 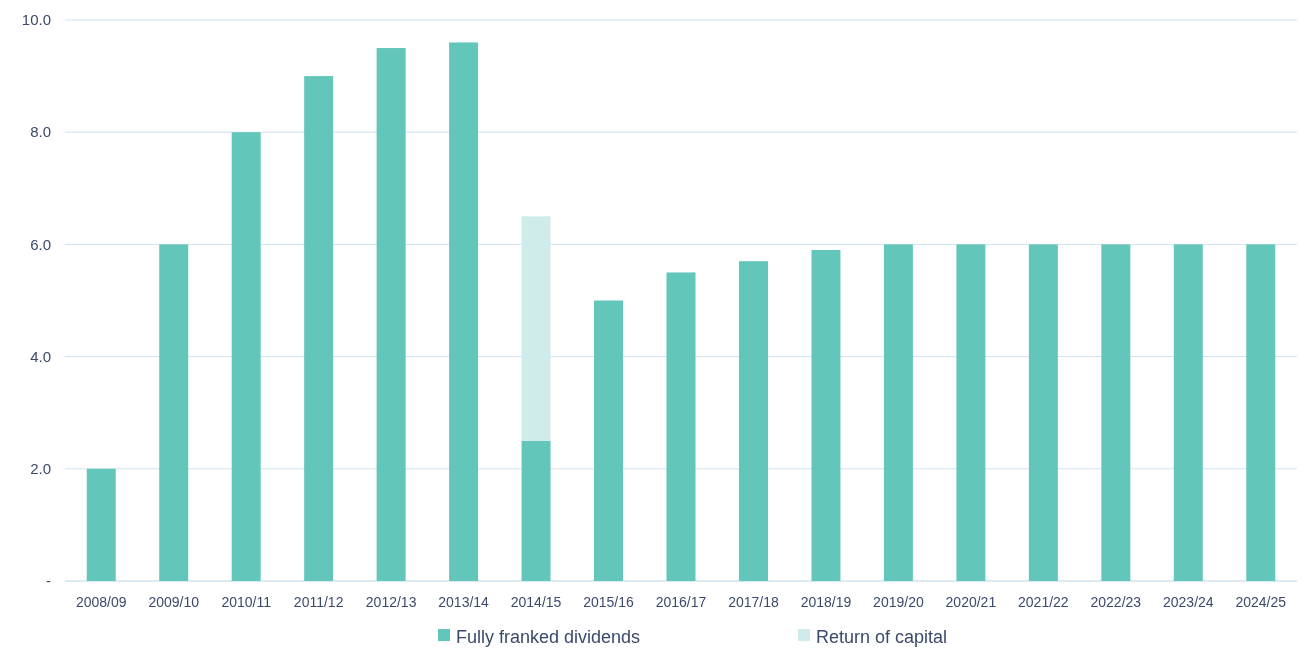 I want to click on x-tick-label: 2017/18, so click(x=753, y=602).